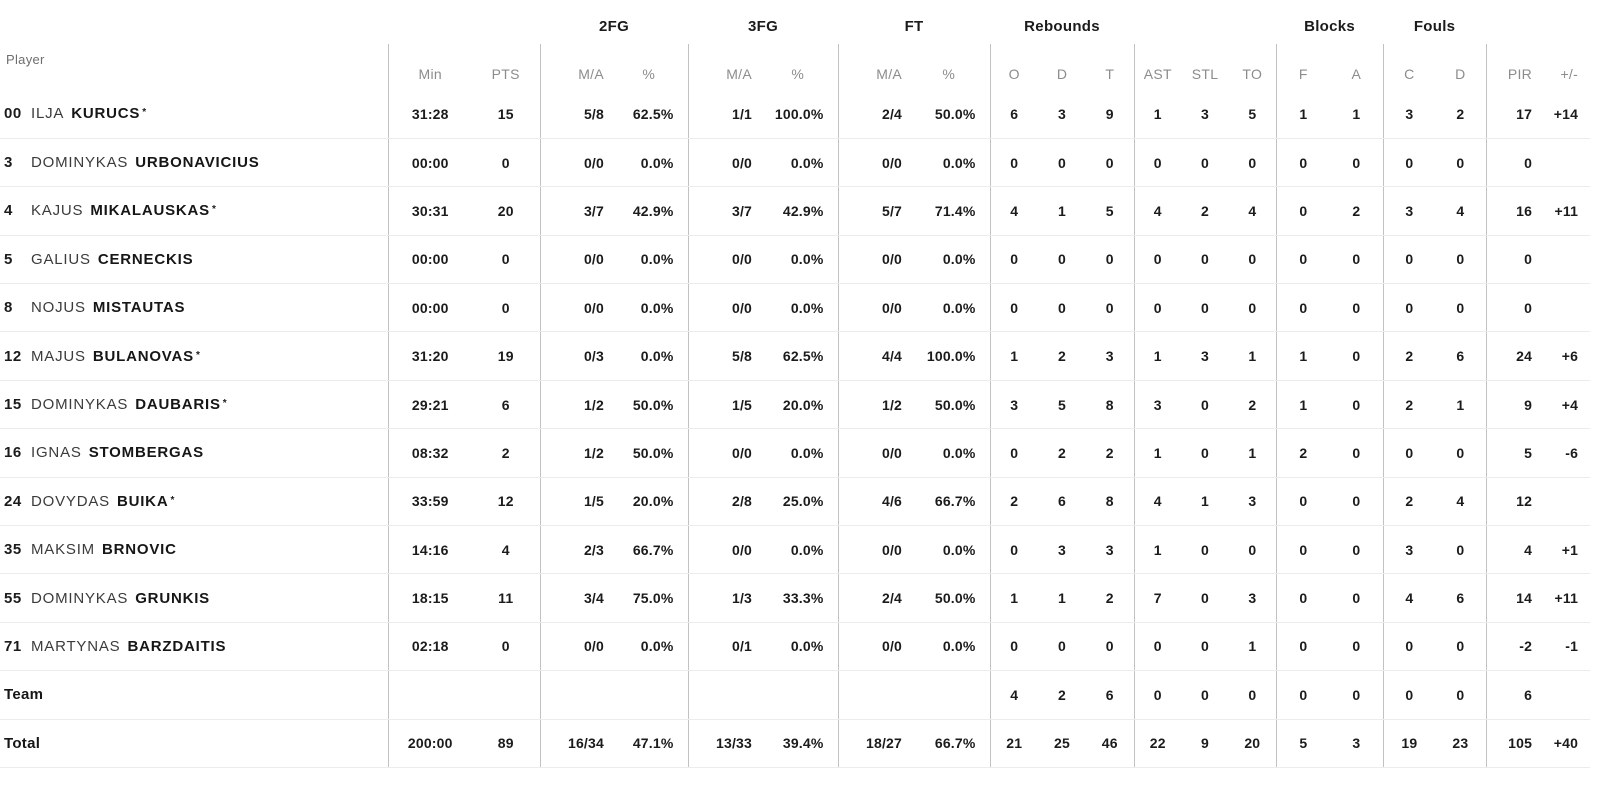 The image size is (1623, 812). What do you see at coordinates (1253, 502) in the screenshot?
I see `stat-cell-to: 3` at bounding box center [1253, 502].